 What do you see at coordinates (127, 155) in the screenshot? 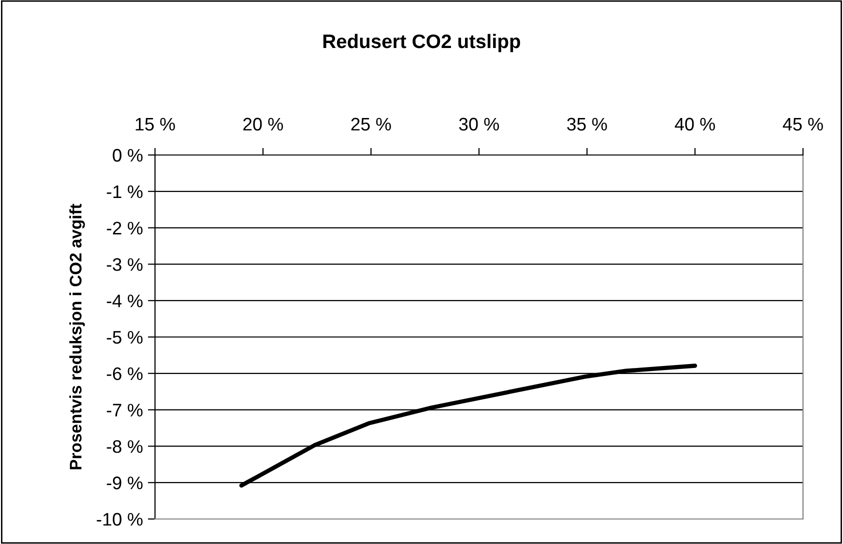
I see `y-tick-label: 0 %` at bounding box center [127, 155].